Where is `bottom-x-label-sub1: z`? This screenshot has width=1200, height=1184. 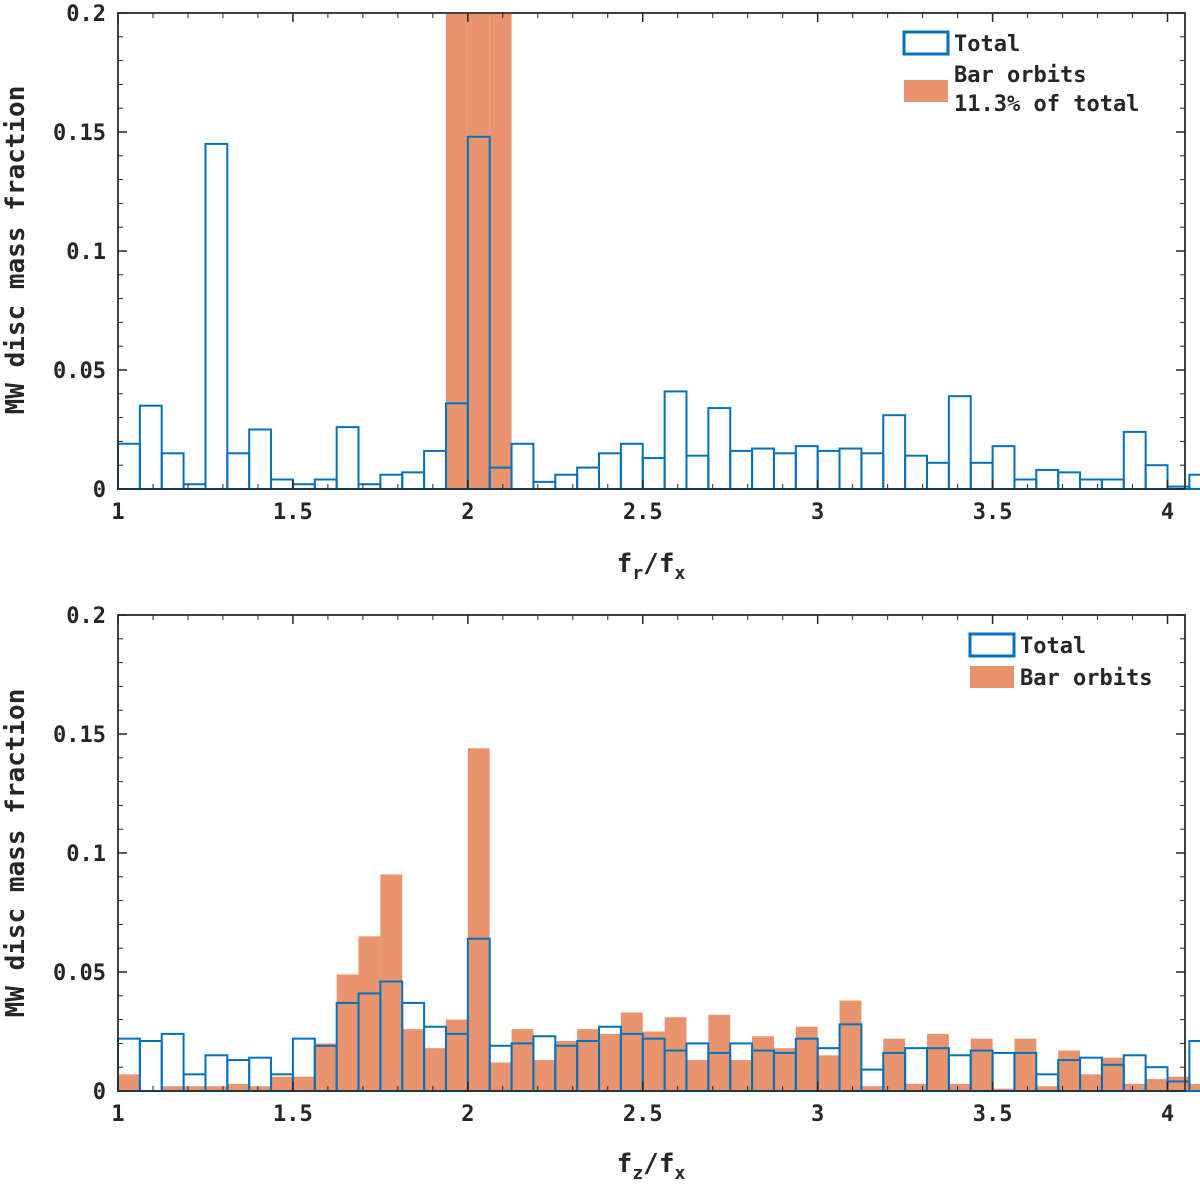 bottom-x-label-sub1: z is located at coordinates (637, 1173).